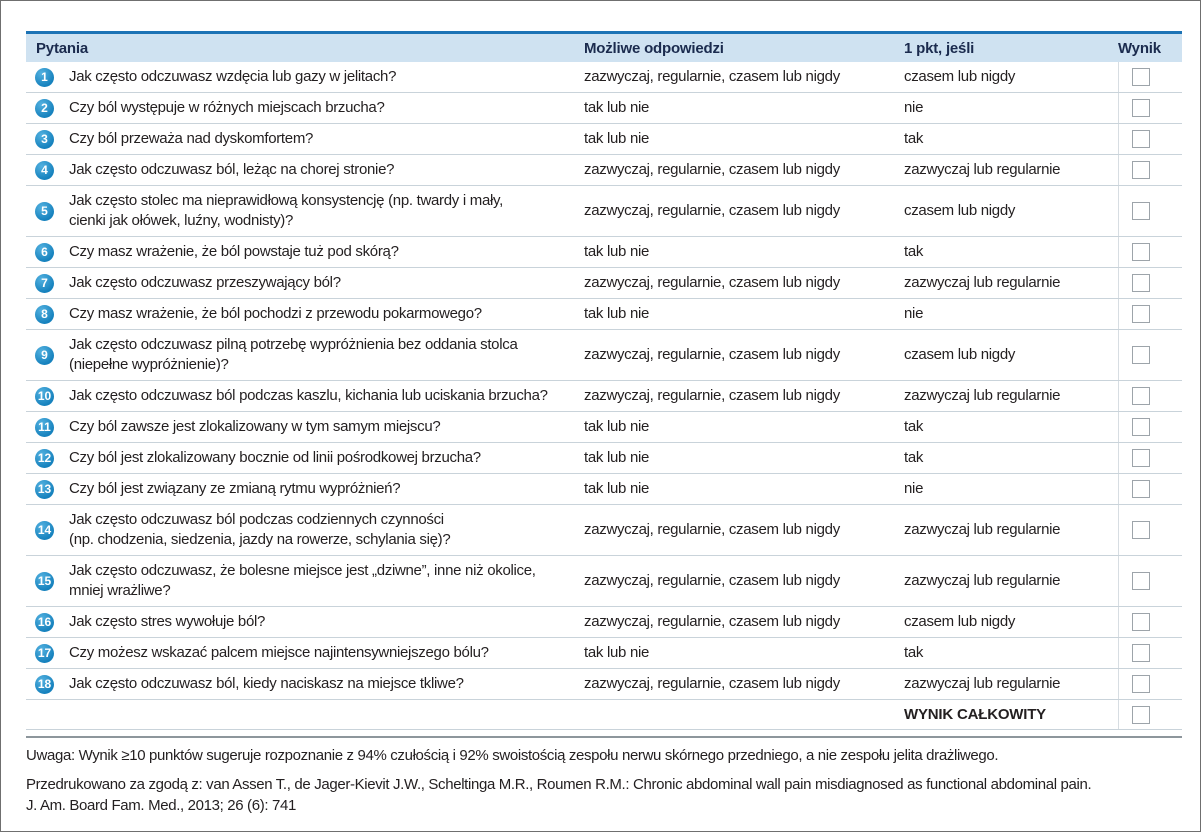 This screenshot has height=832, width=1201. I want to click on question-number-cell: 18, so click(47, 684).